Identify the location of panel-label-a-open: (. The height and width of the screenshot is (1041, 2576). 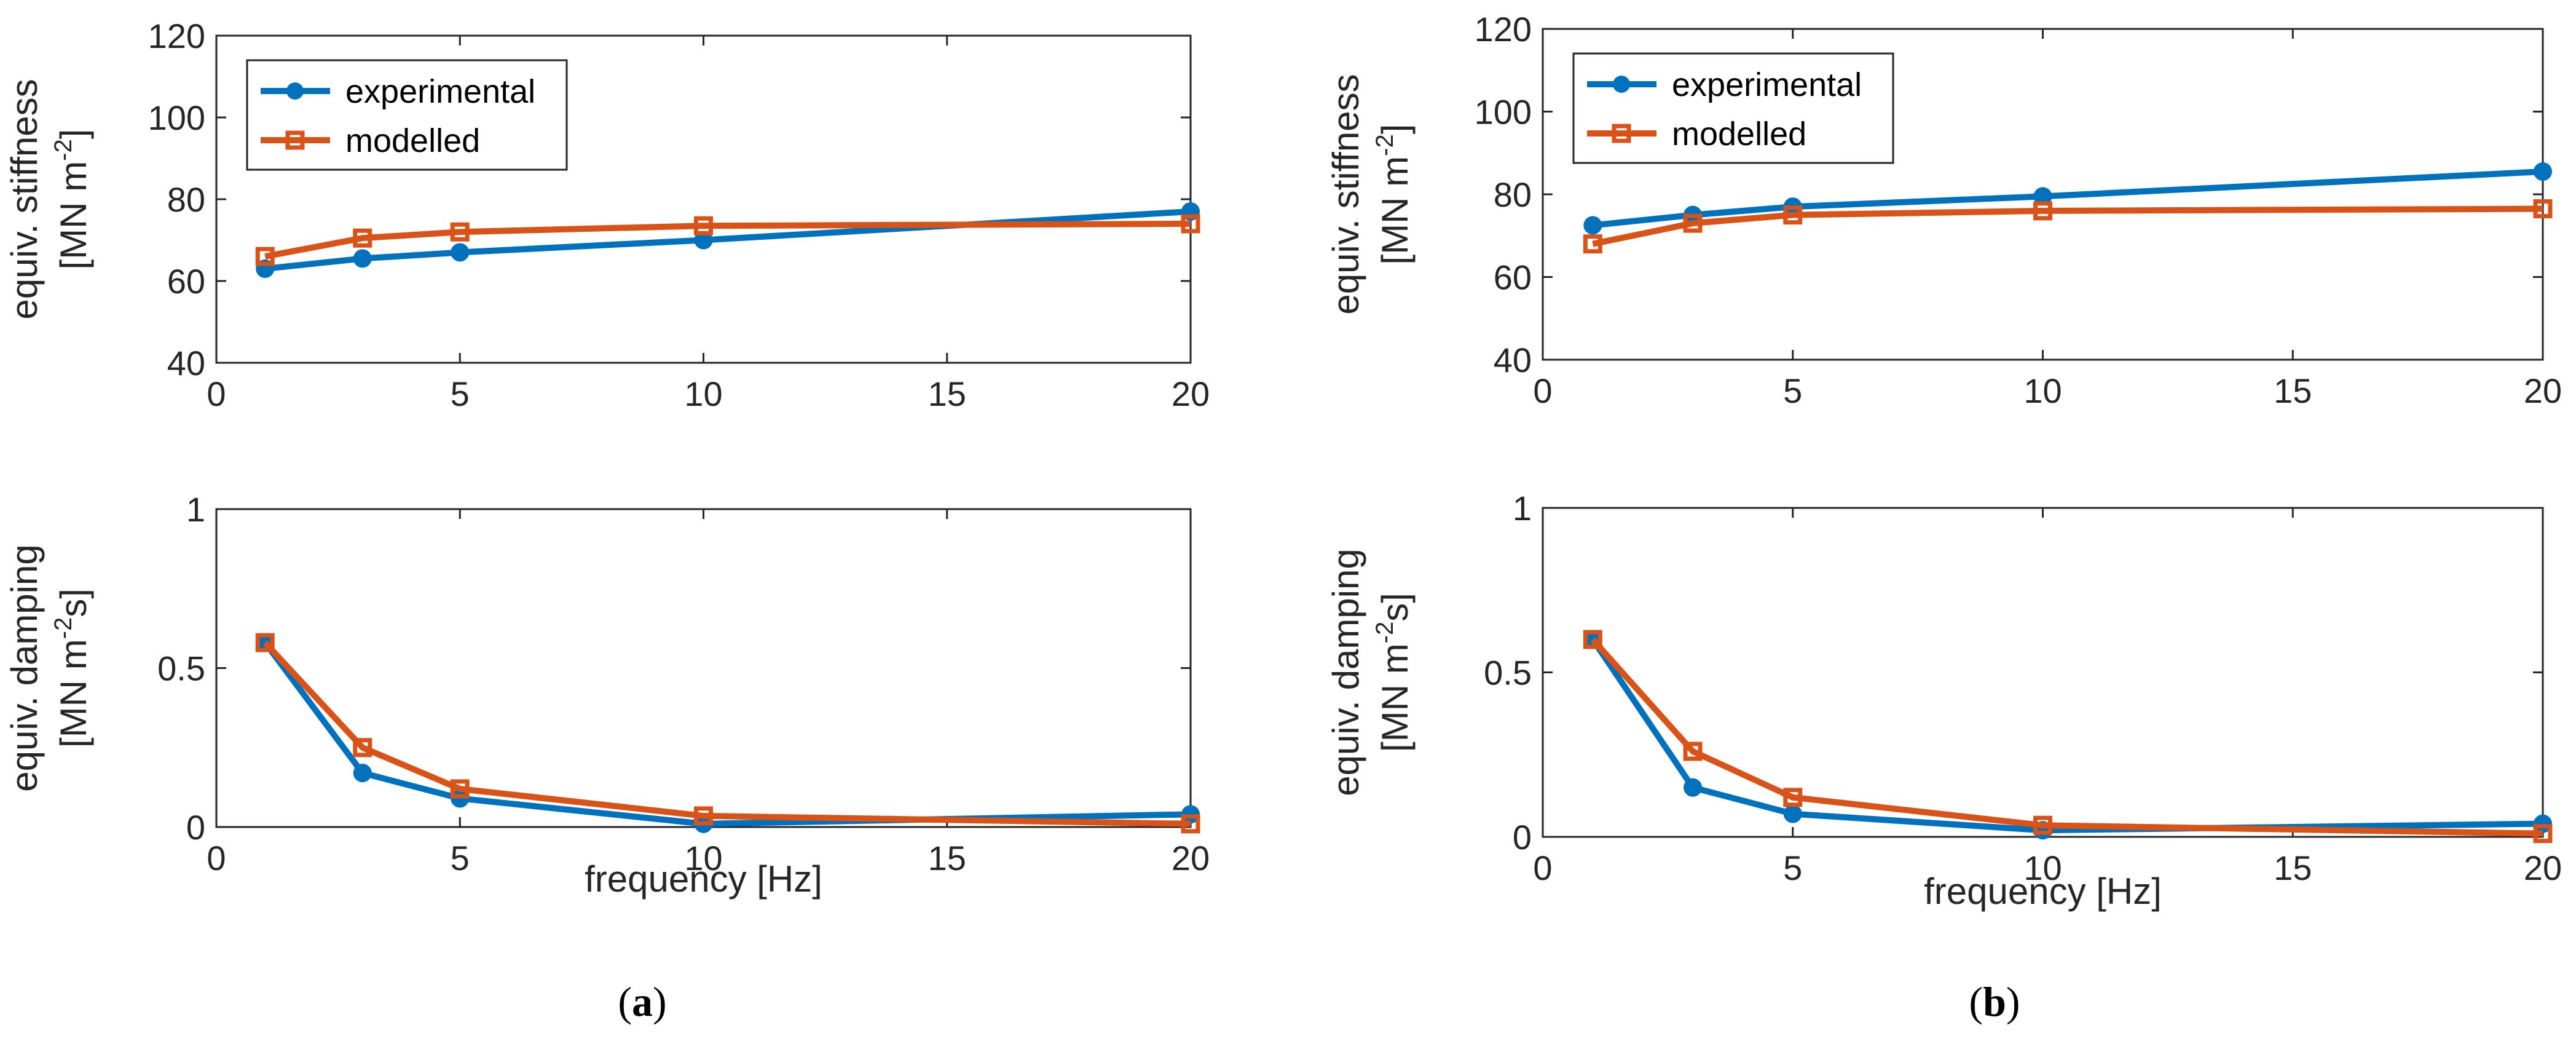
(625, 1002).